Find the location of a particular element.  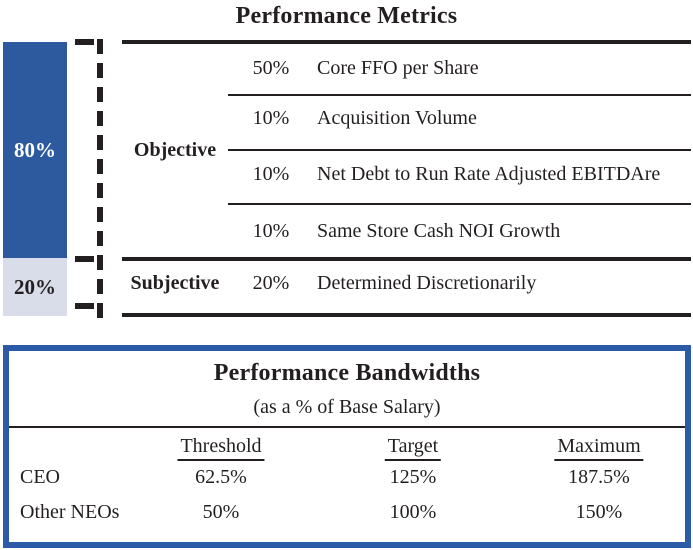

maximum-value: 150% is located at coordinates (599, 512).